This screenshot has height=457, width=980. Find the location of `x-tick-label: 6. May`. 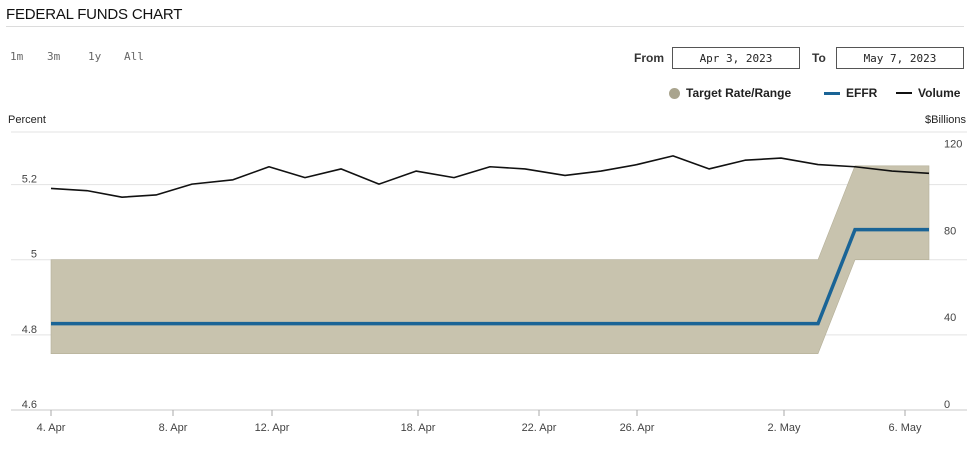

x-tick-label: 6. May is located at coordinates (905, 428).